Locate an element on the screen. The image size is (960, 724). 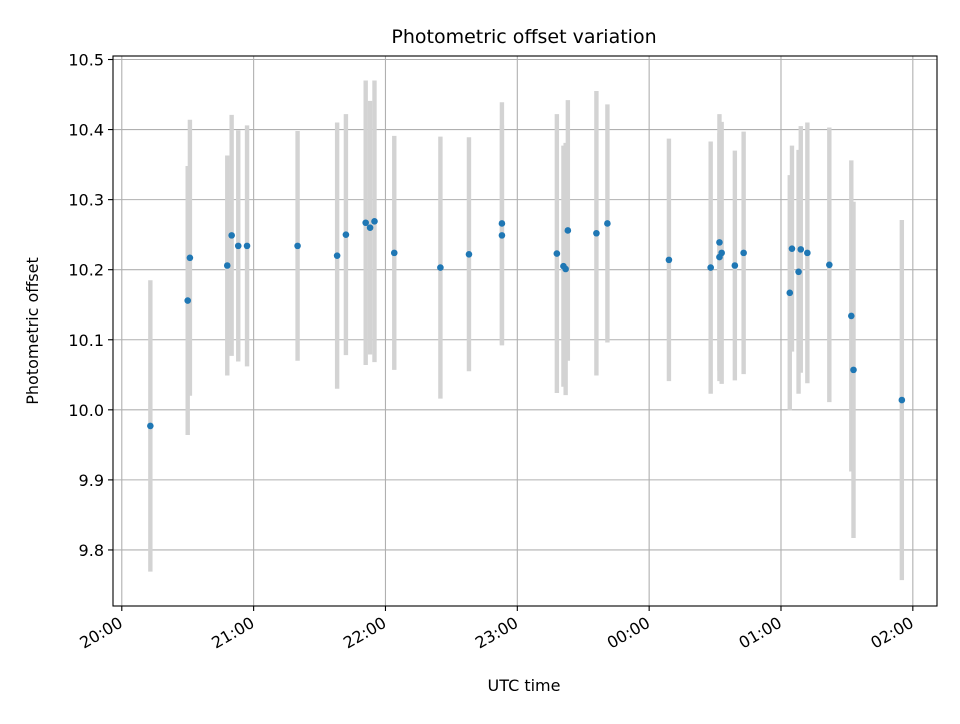
x-tick-label: 21:00 is located at coordinates (232, 633).